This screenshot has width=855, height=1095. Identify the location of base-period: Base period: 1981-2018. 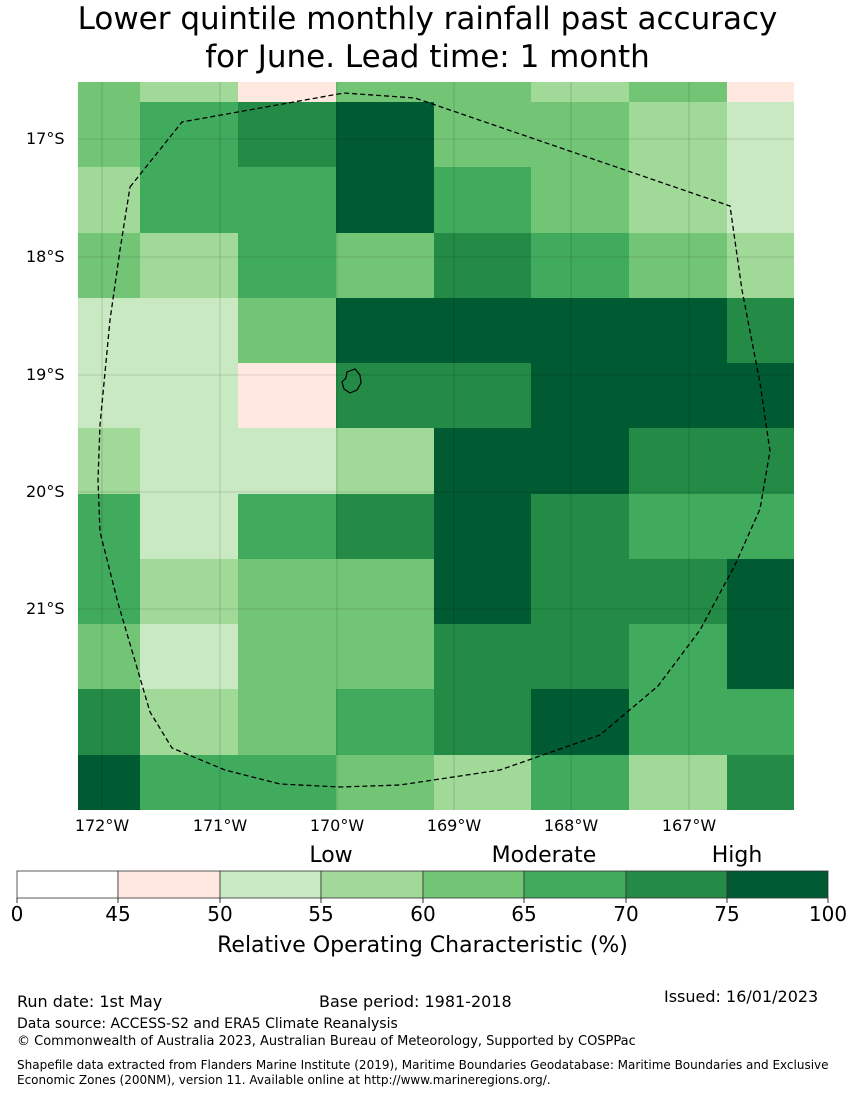
(415, 1001).